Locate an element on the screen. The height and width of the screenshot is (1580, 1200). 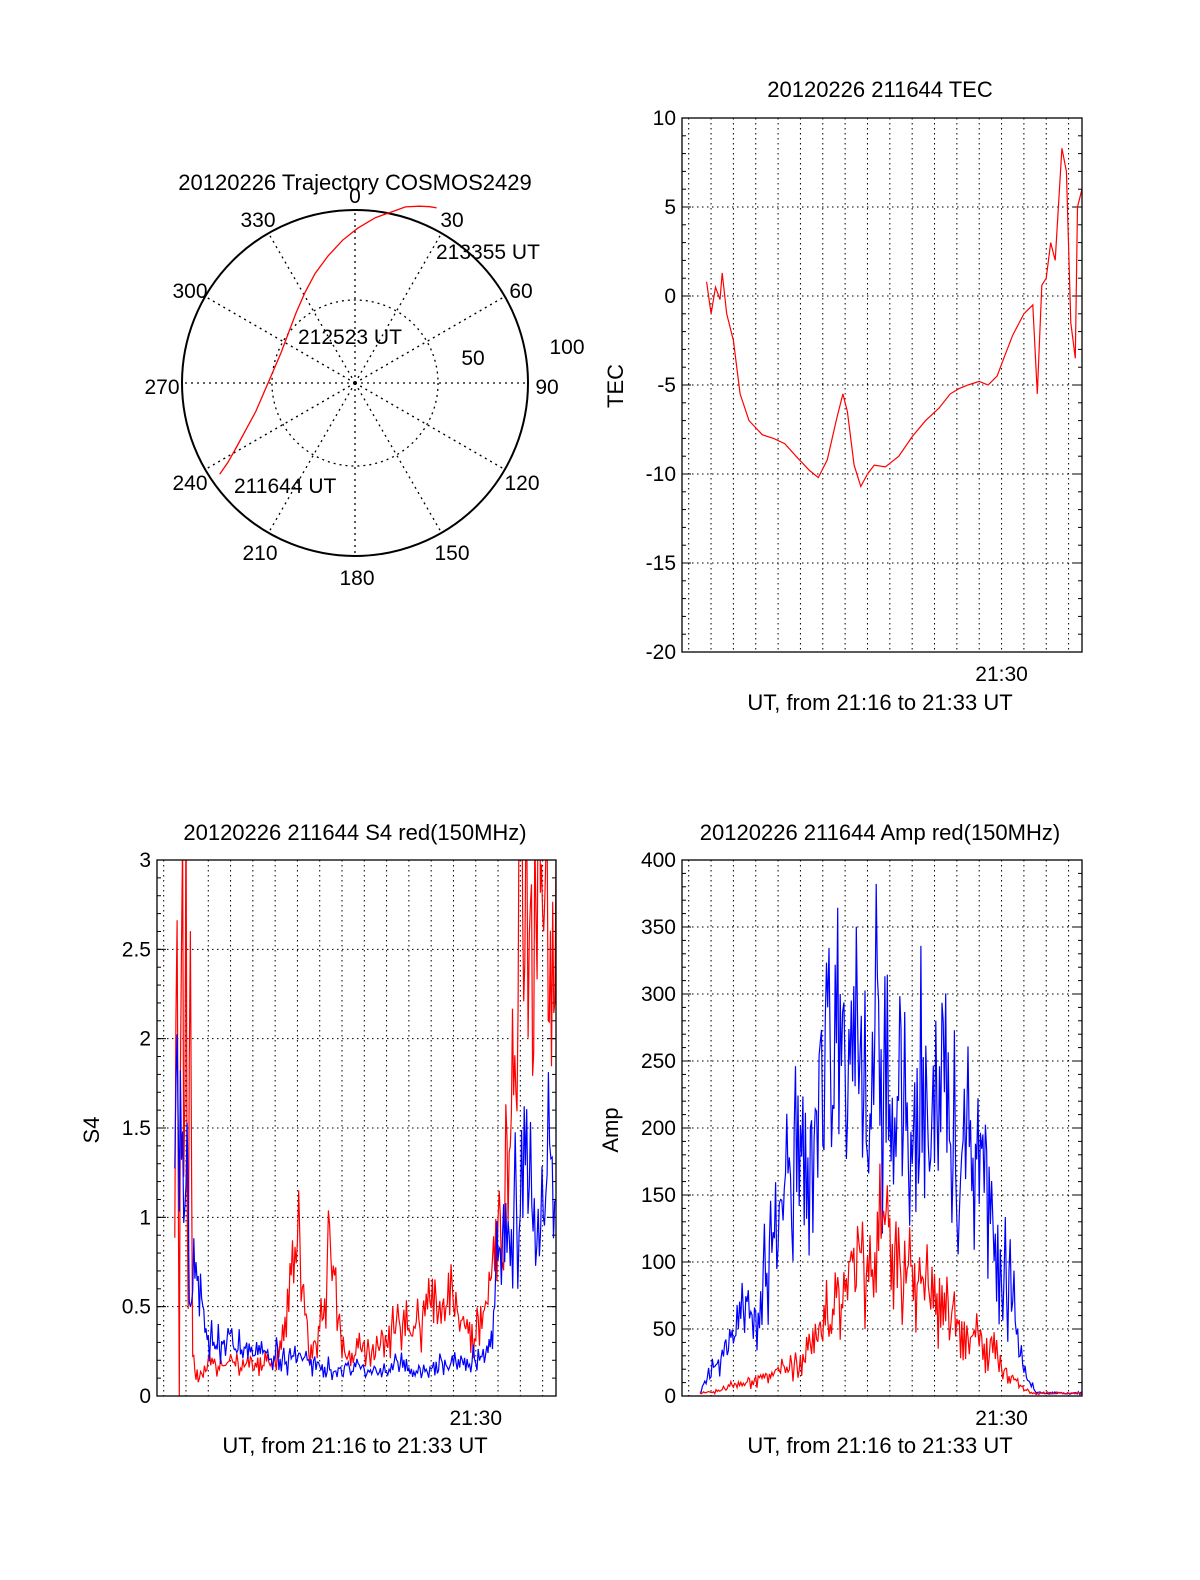
y-tick-label: 1 is located at coordinates (145, 1217).